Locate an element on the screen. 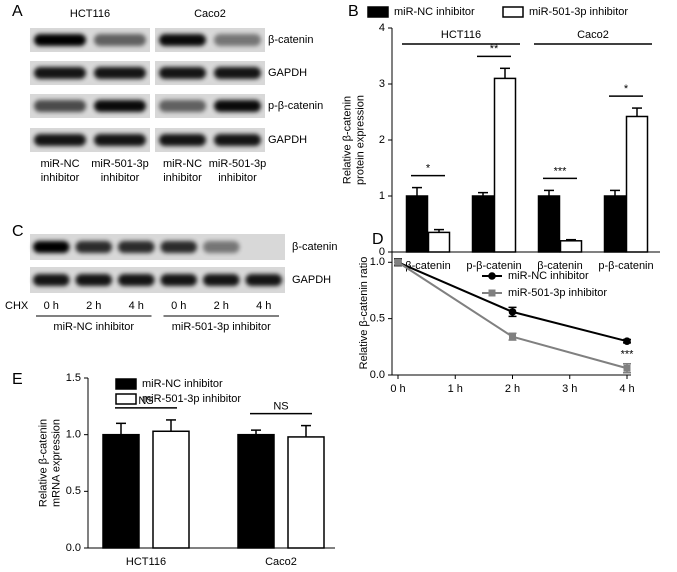 The height and width of the screenshot is (572, 677). y-axis-label: protein expression is located at coordinates (360, 140).